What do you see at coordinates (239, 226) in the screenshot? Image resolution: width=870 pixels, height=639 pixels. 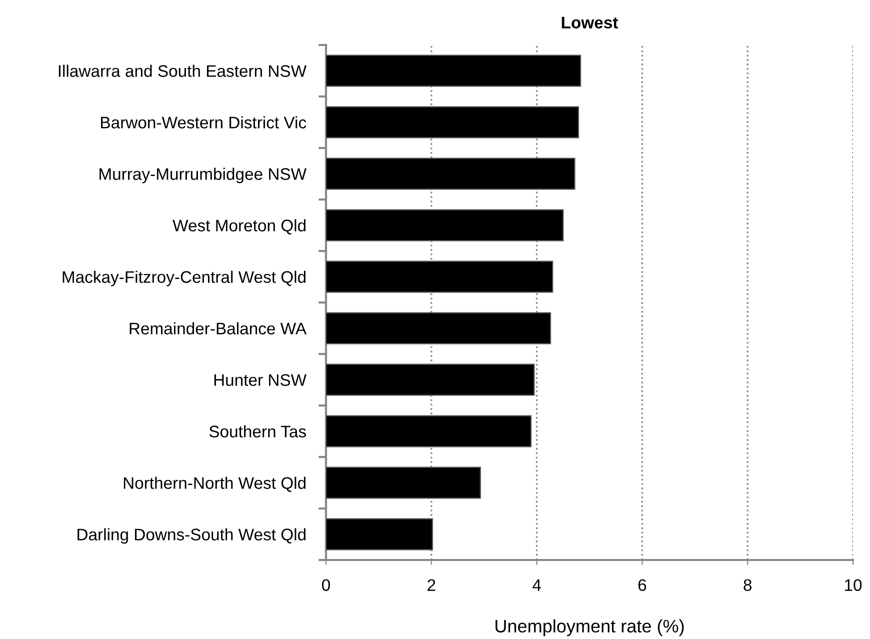 I see `y-tick-label: West Moreton Qld` at bounding box center [239, 226].